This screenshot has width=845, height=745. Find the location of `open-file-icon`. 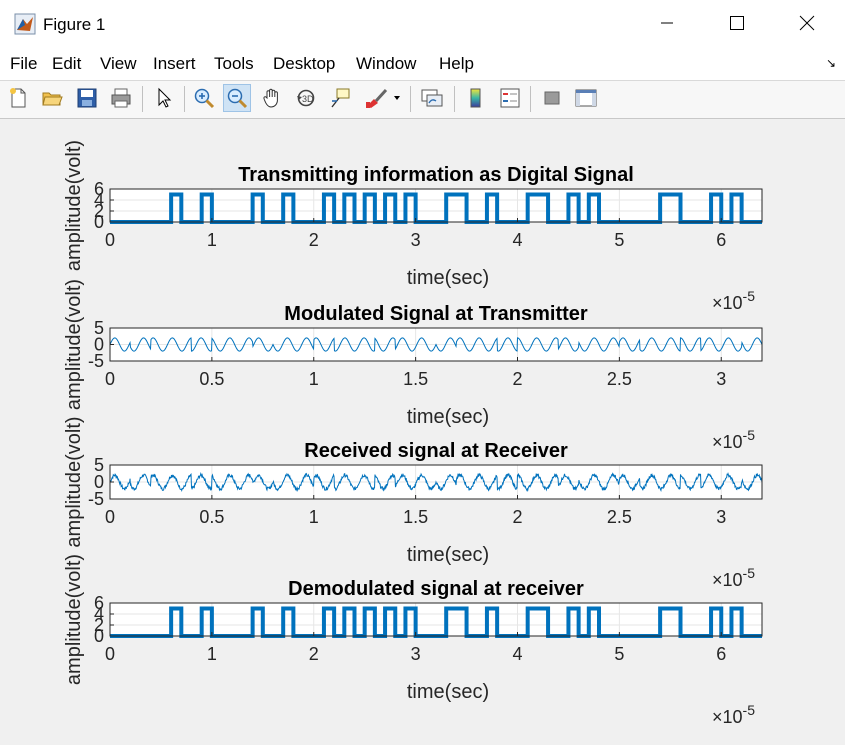

open-file-icon is located at coordinates (52, 98).